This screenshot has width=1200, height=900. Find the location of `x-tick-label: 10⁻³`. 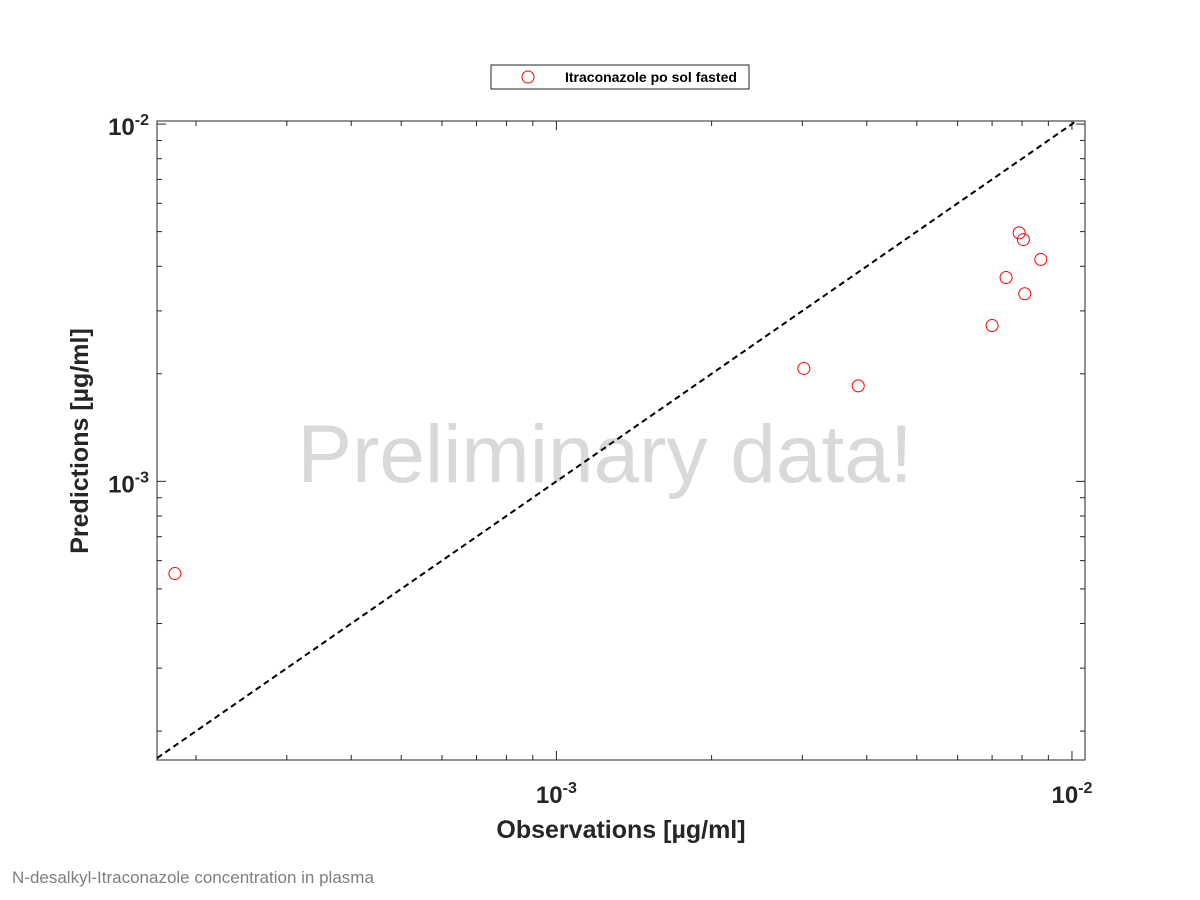

x-tick-label: 10⁻³ is located at coordinates (556, 794).